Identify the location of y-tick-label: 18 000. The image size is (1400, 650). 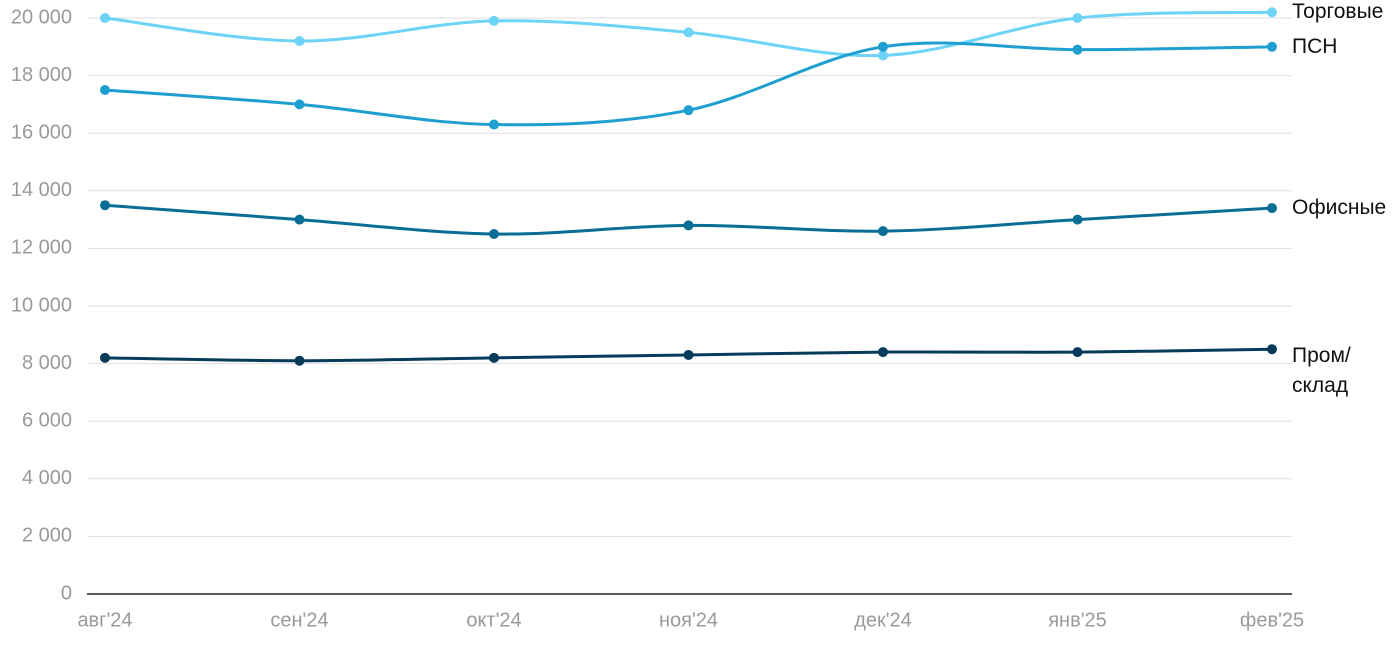
(41, 75).